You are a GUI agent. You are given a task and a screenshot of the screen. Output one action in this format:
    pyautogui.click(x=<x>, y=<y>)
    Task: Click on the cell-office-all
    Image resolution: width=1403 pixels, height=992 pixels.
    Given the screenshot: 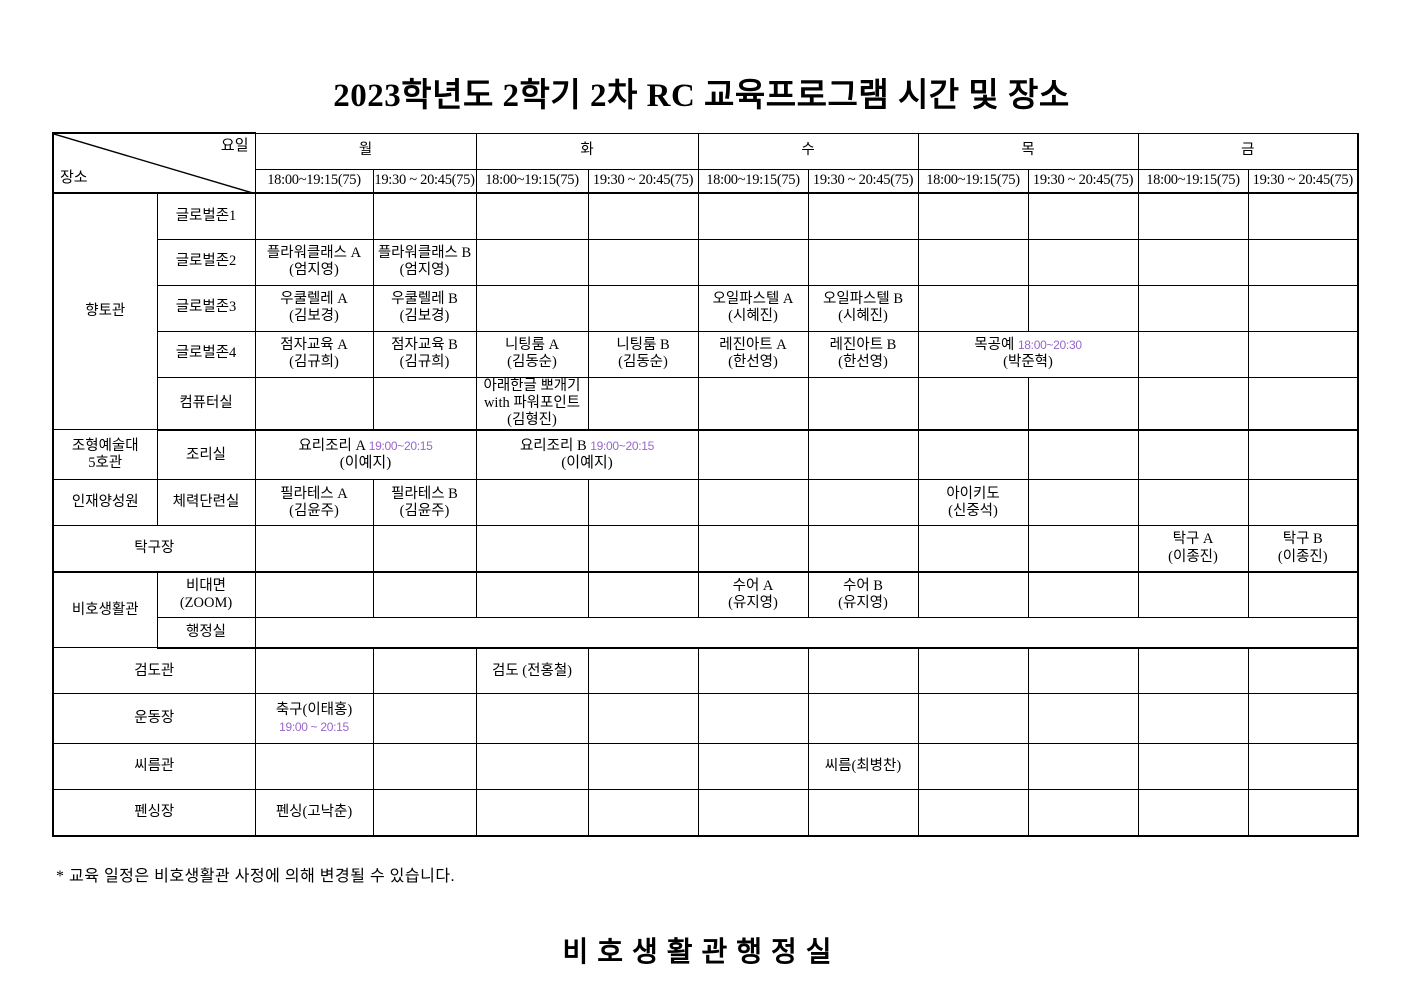 What is the action you would take?
    pyautogui.click(x=806, y=633)
    